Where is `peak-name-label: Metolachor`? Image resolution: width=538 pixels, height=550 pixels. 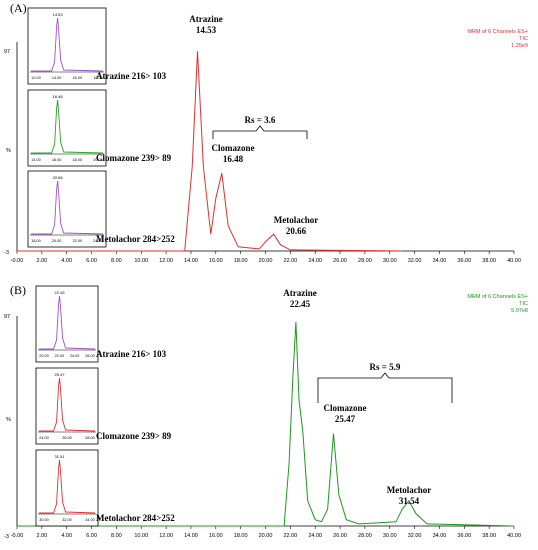
peak-name-label: Metolachor is located at coordinates (296, 220).